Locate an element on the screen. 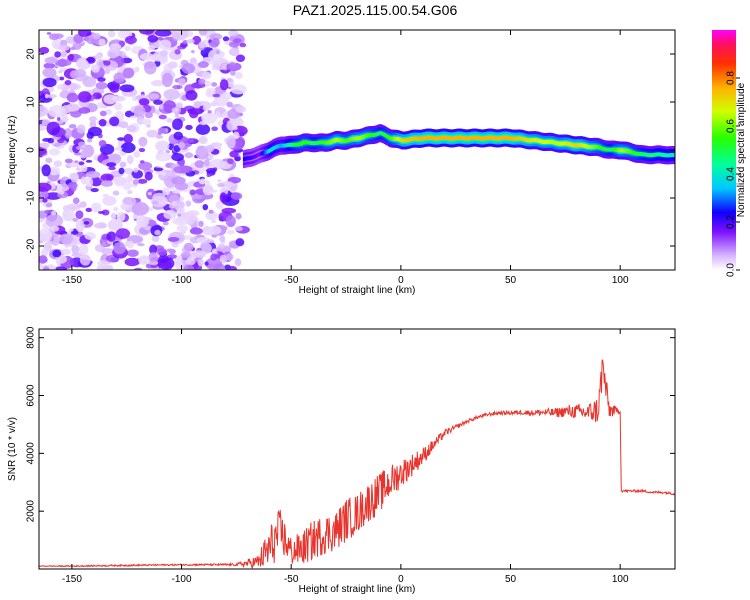  snr-xtick-label: -50 is located at coordinates (291, 579).